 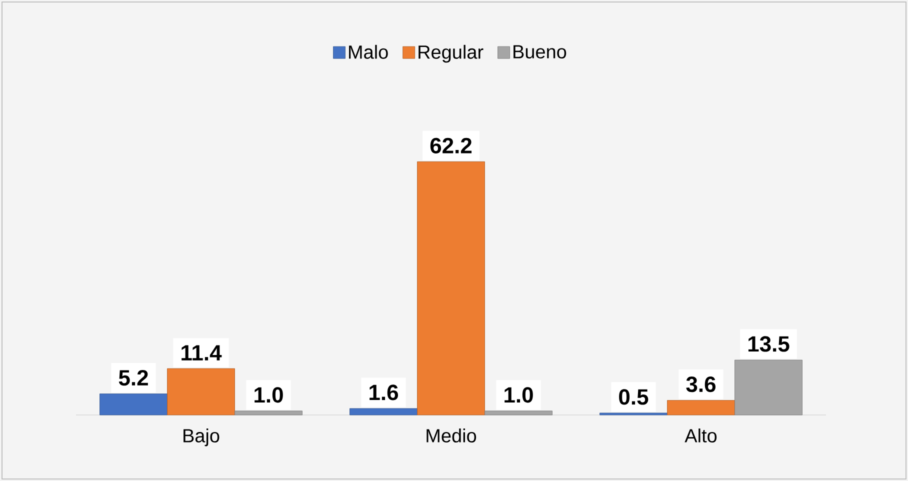 What do you see at coordinates (451, 435) in the screenshot?
I see `x-tick-label: Medio` at bounding box center [451, 435].